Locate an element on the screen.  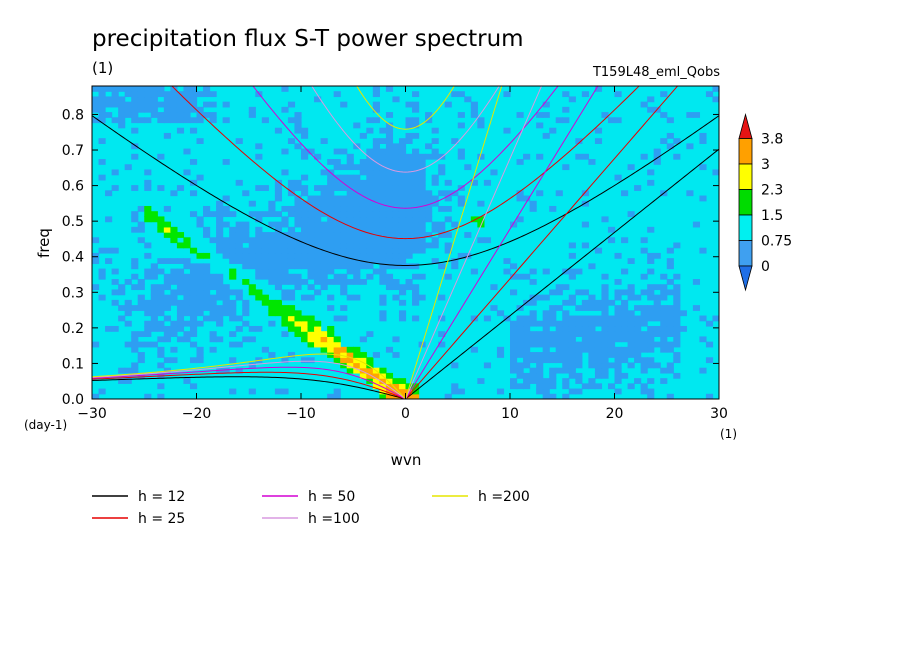
dispersion-curve-h50-er is located at coordinates (249, 382).